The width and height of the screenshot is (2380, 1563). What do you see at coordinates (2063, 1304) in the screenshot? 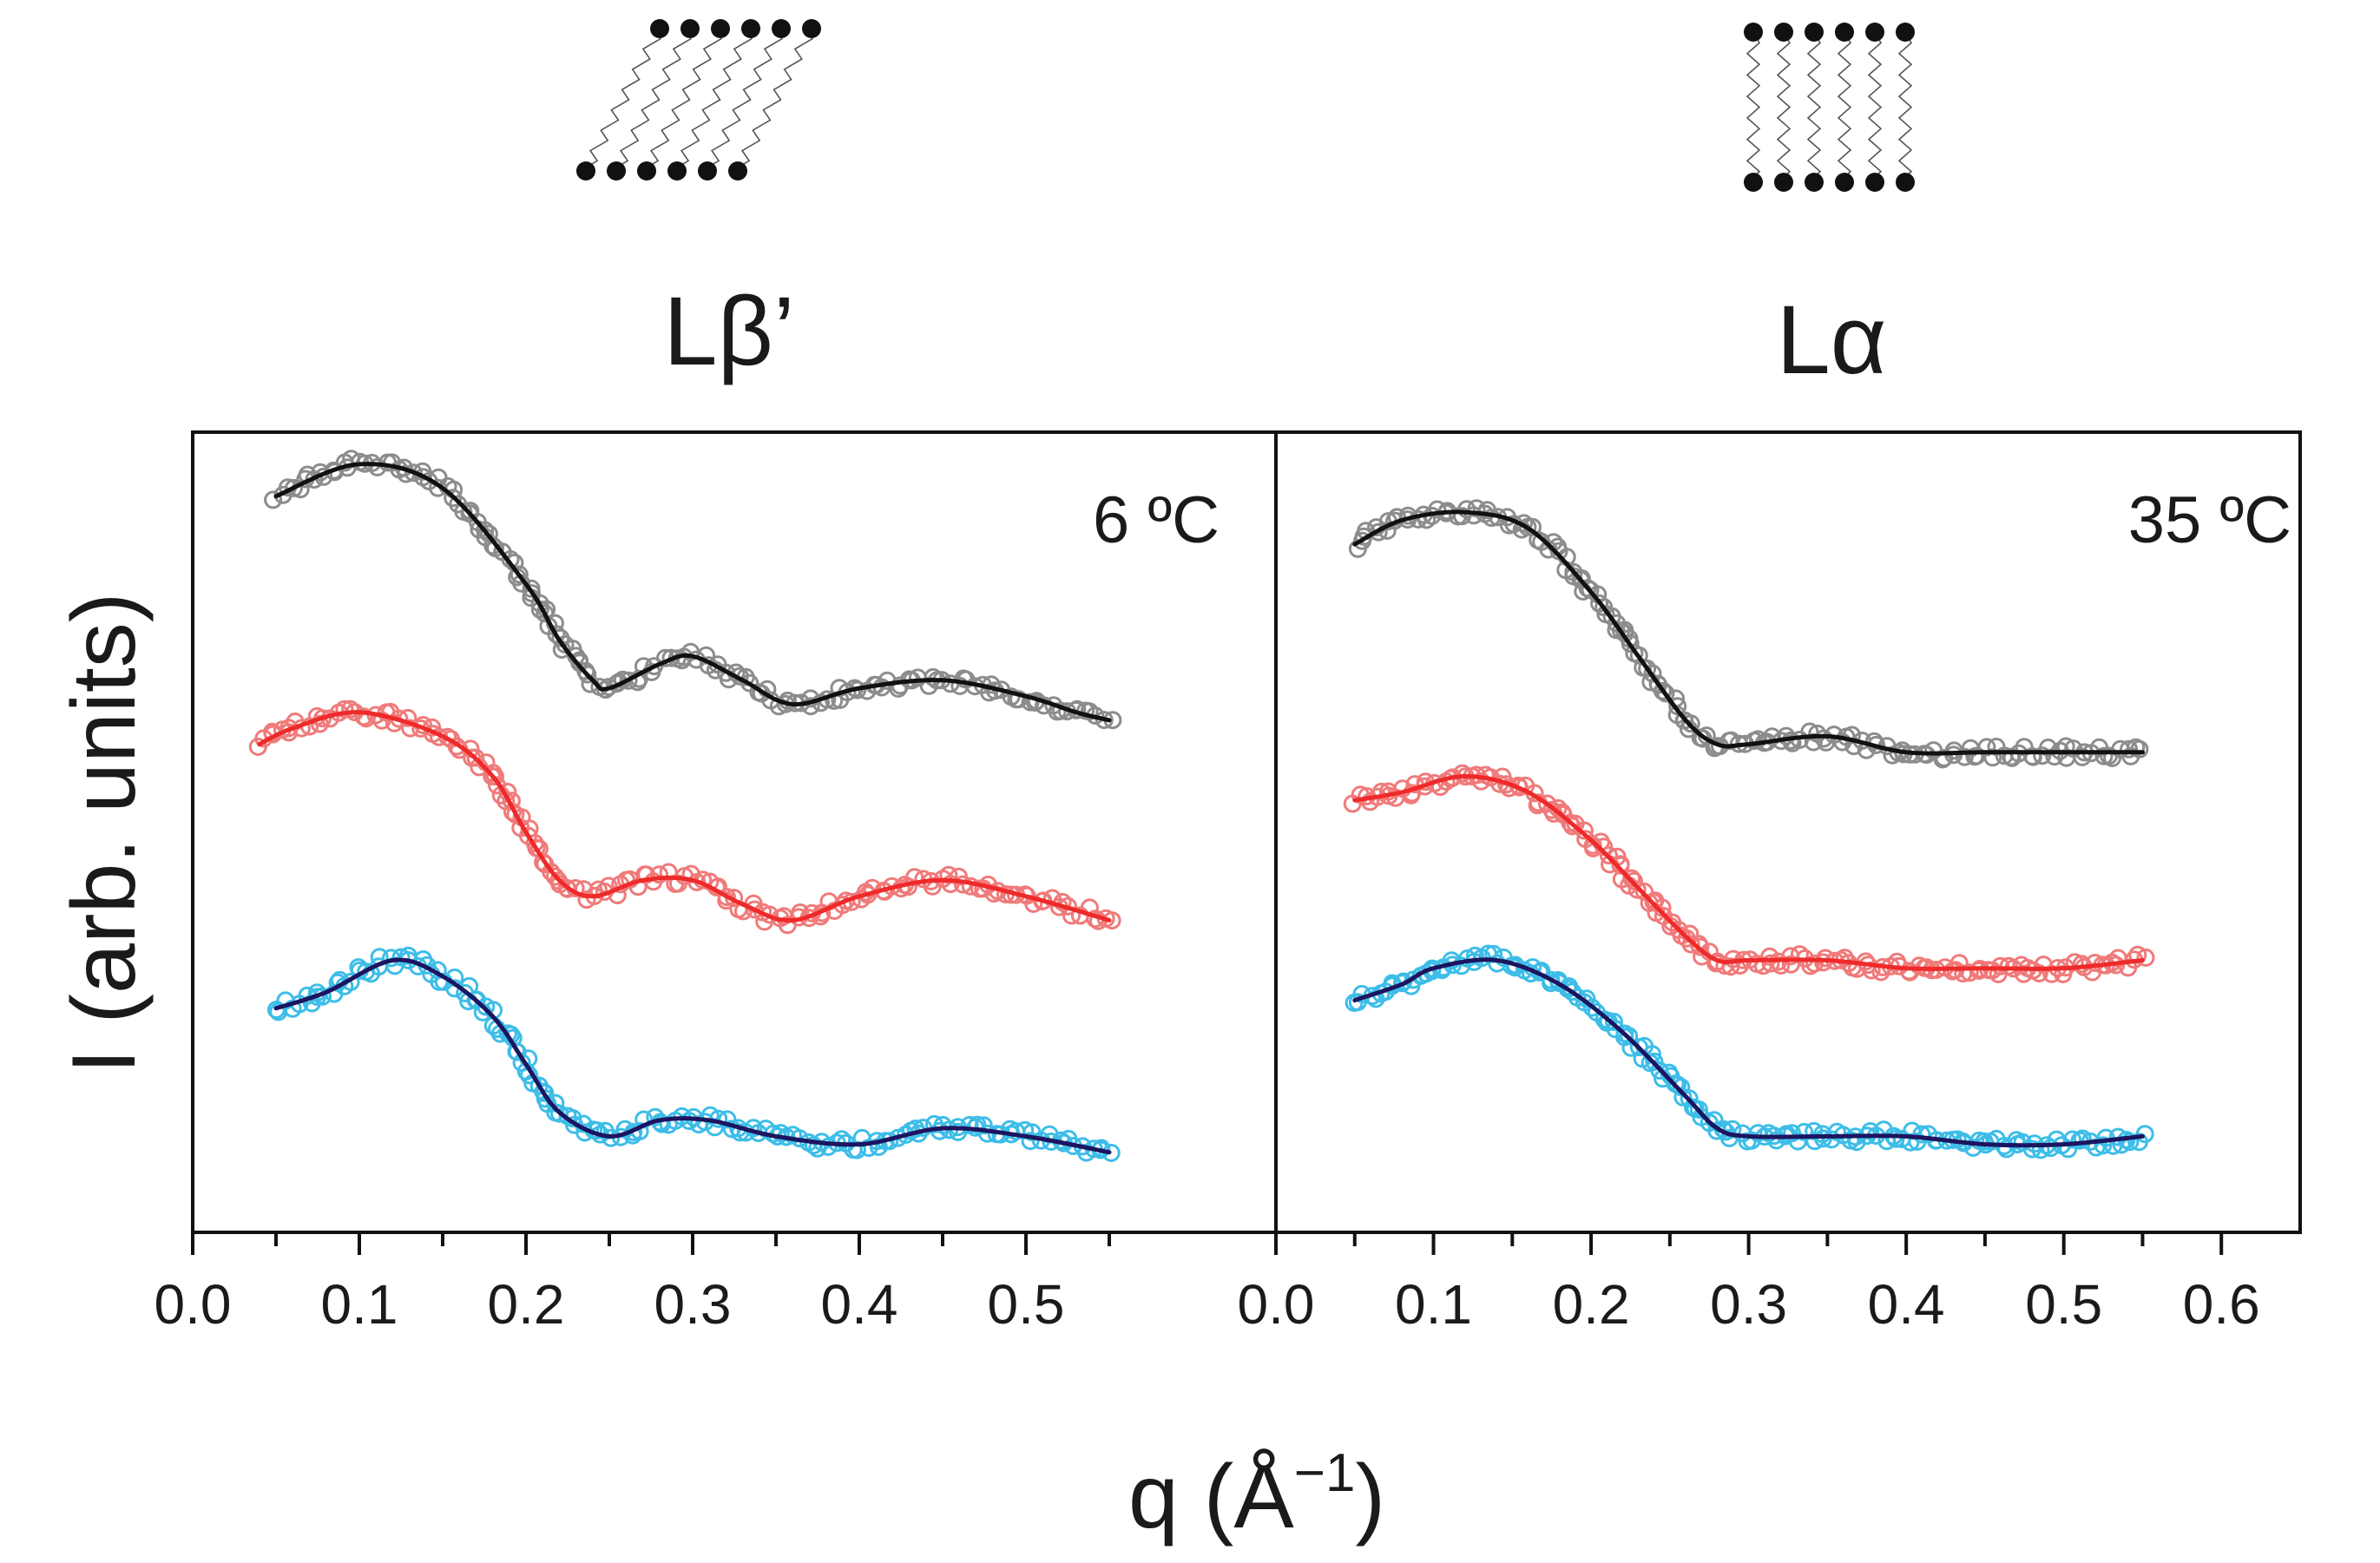
I see `x-tick-label-p1-5: 0.5` at bounding box center [2063, 1304].